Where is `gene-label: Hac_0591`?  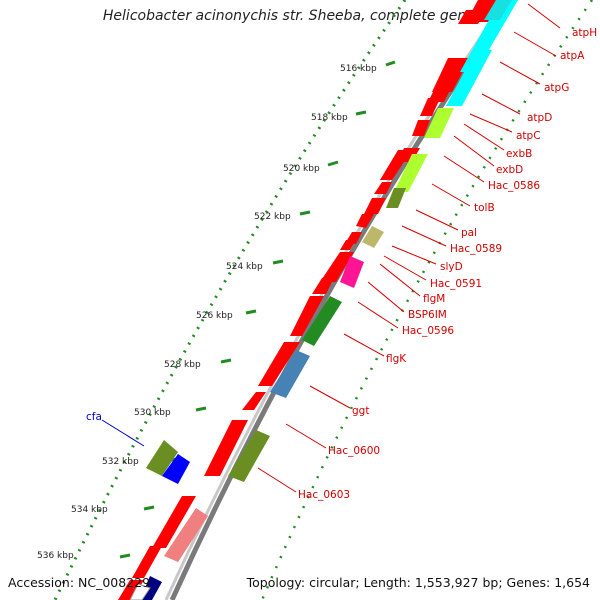 gene-label: Hac_0591 is located at coordinates (456, 284).